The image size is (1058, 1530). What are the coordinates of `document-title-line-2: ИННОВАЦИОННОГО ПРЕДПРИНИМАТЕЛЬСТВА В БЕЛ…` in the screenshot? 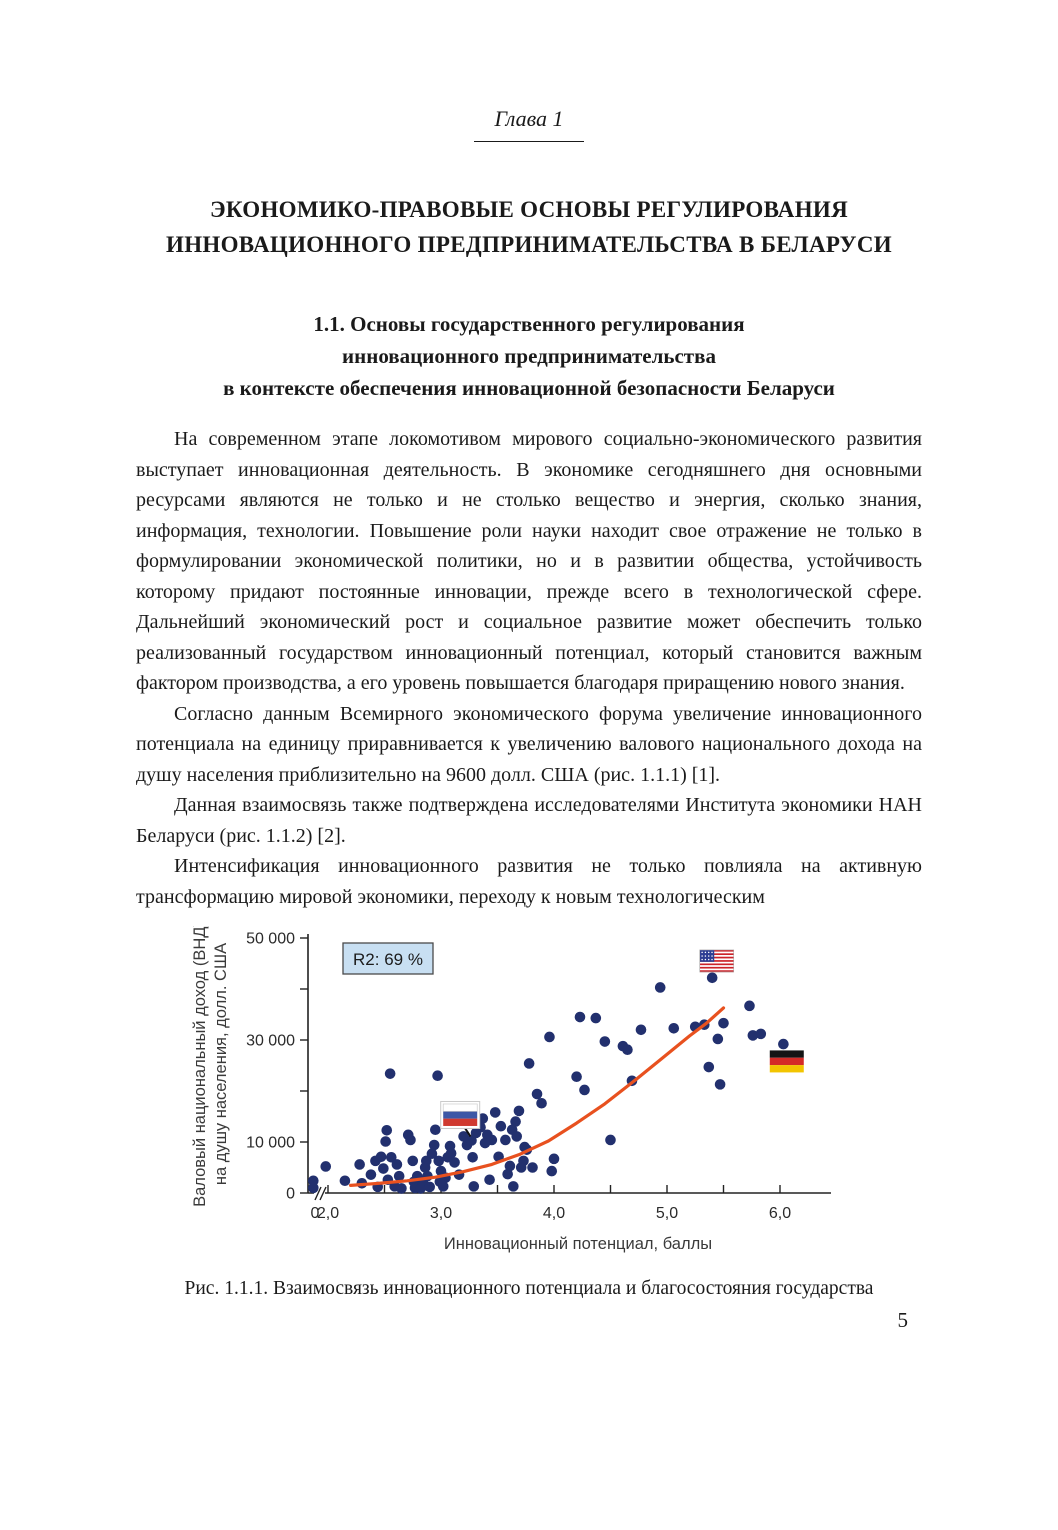 It's located at (529, 244).